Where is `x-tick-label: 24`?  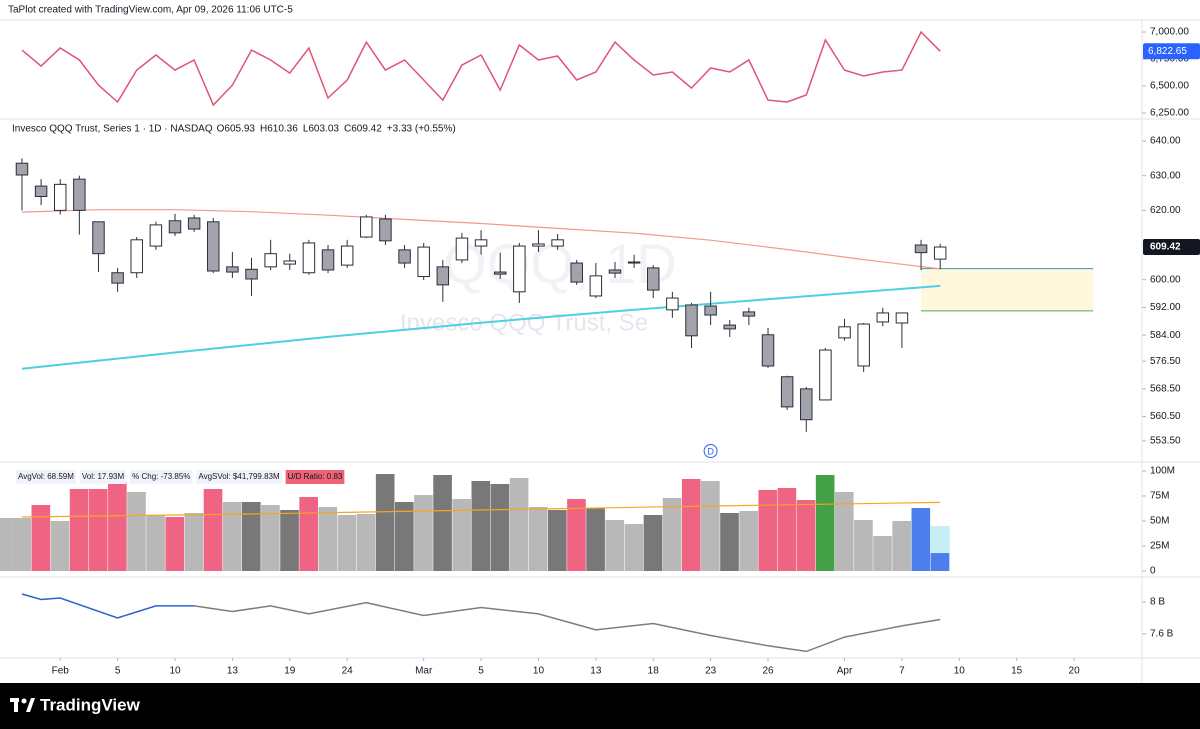 x-tick-label: 24 is located at coordinates (348, 671).